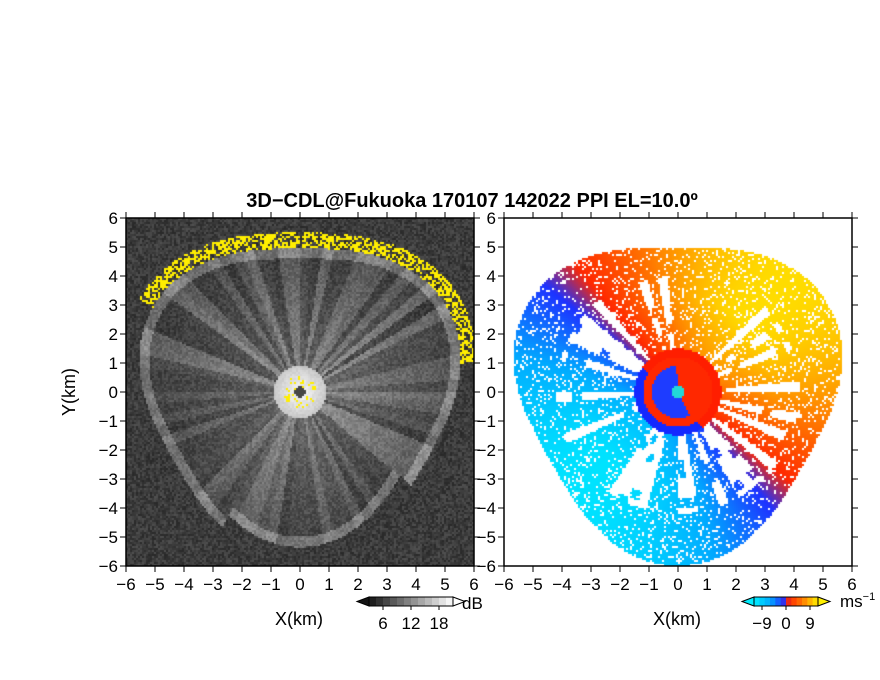 This screenshot has height=680, width=880. Describe the element at coordinates (764, 584) in the screenshot. I see `right-xtick-label: 3` at that location.